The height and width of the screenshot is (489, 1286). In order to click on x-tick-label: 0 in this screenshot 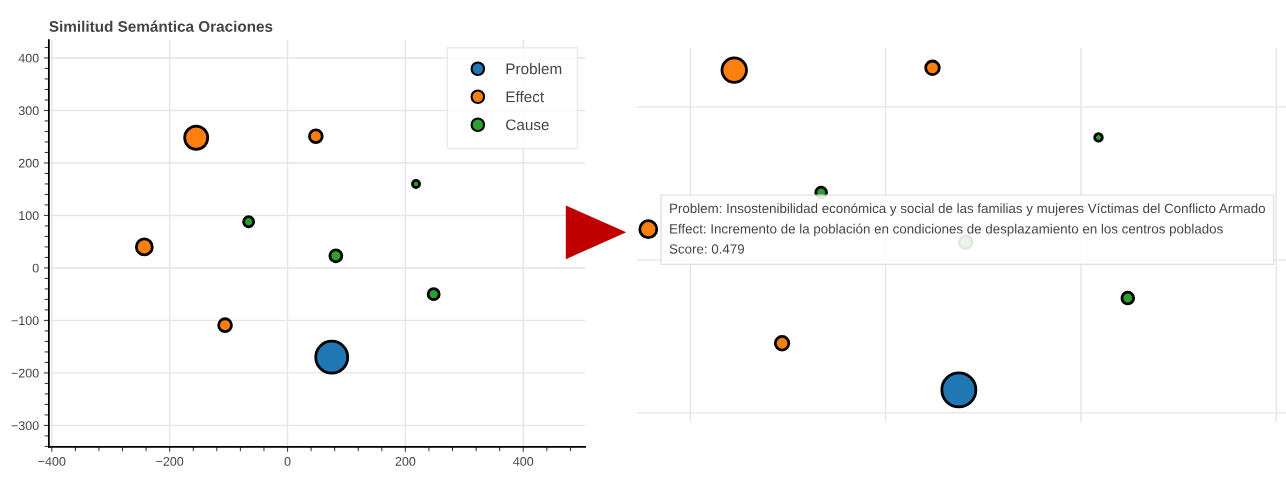, I will do `click(287, 461)`.